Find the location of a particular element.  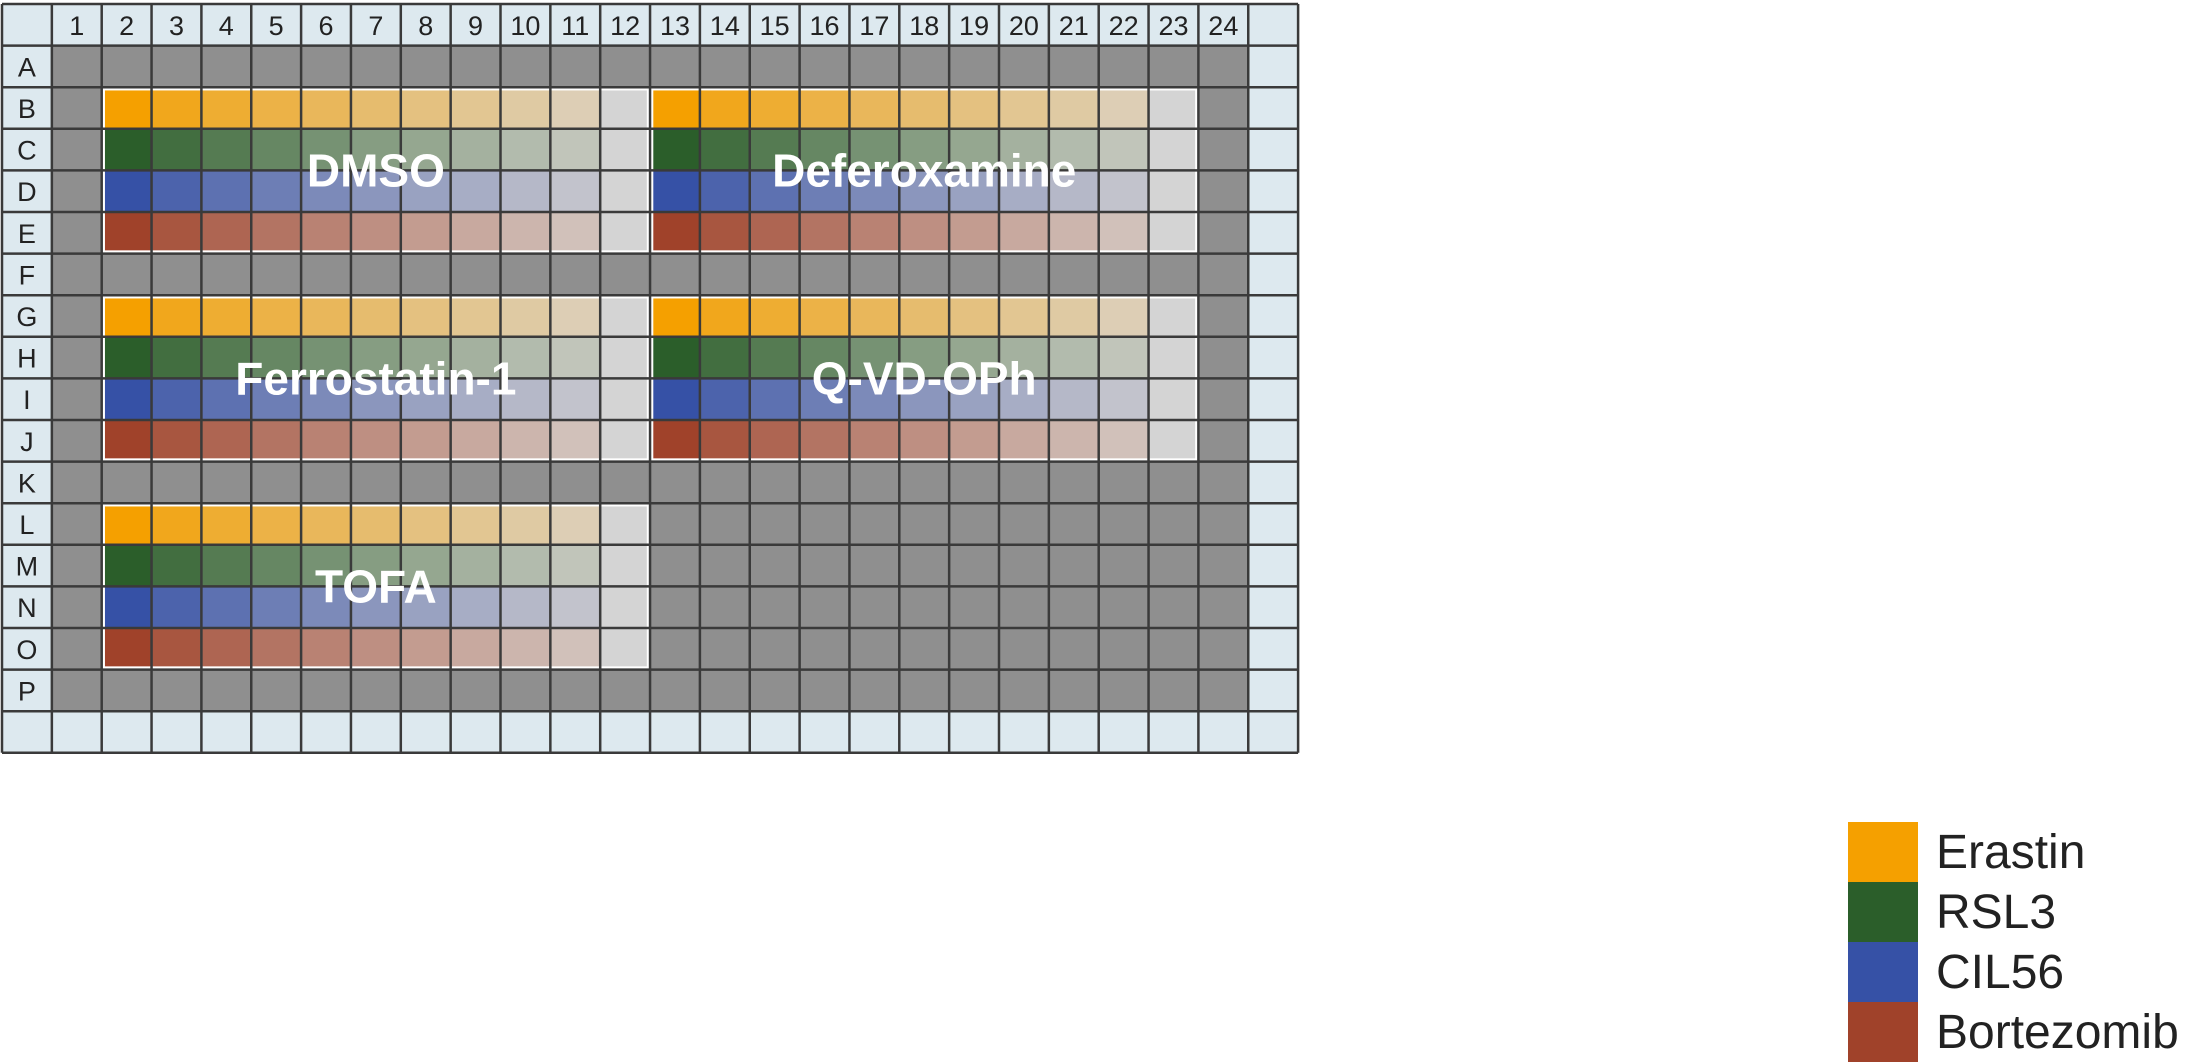

column-label: 20 is located at coordinates (1024, 26).